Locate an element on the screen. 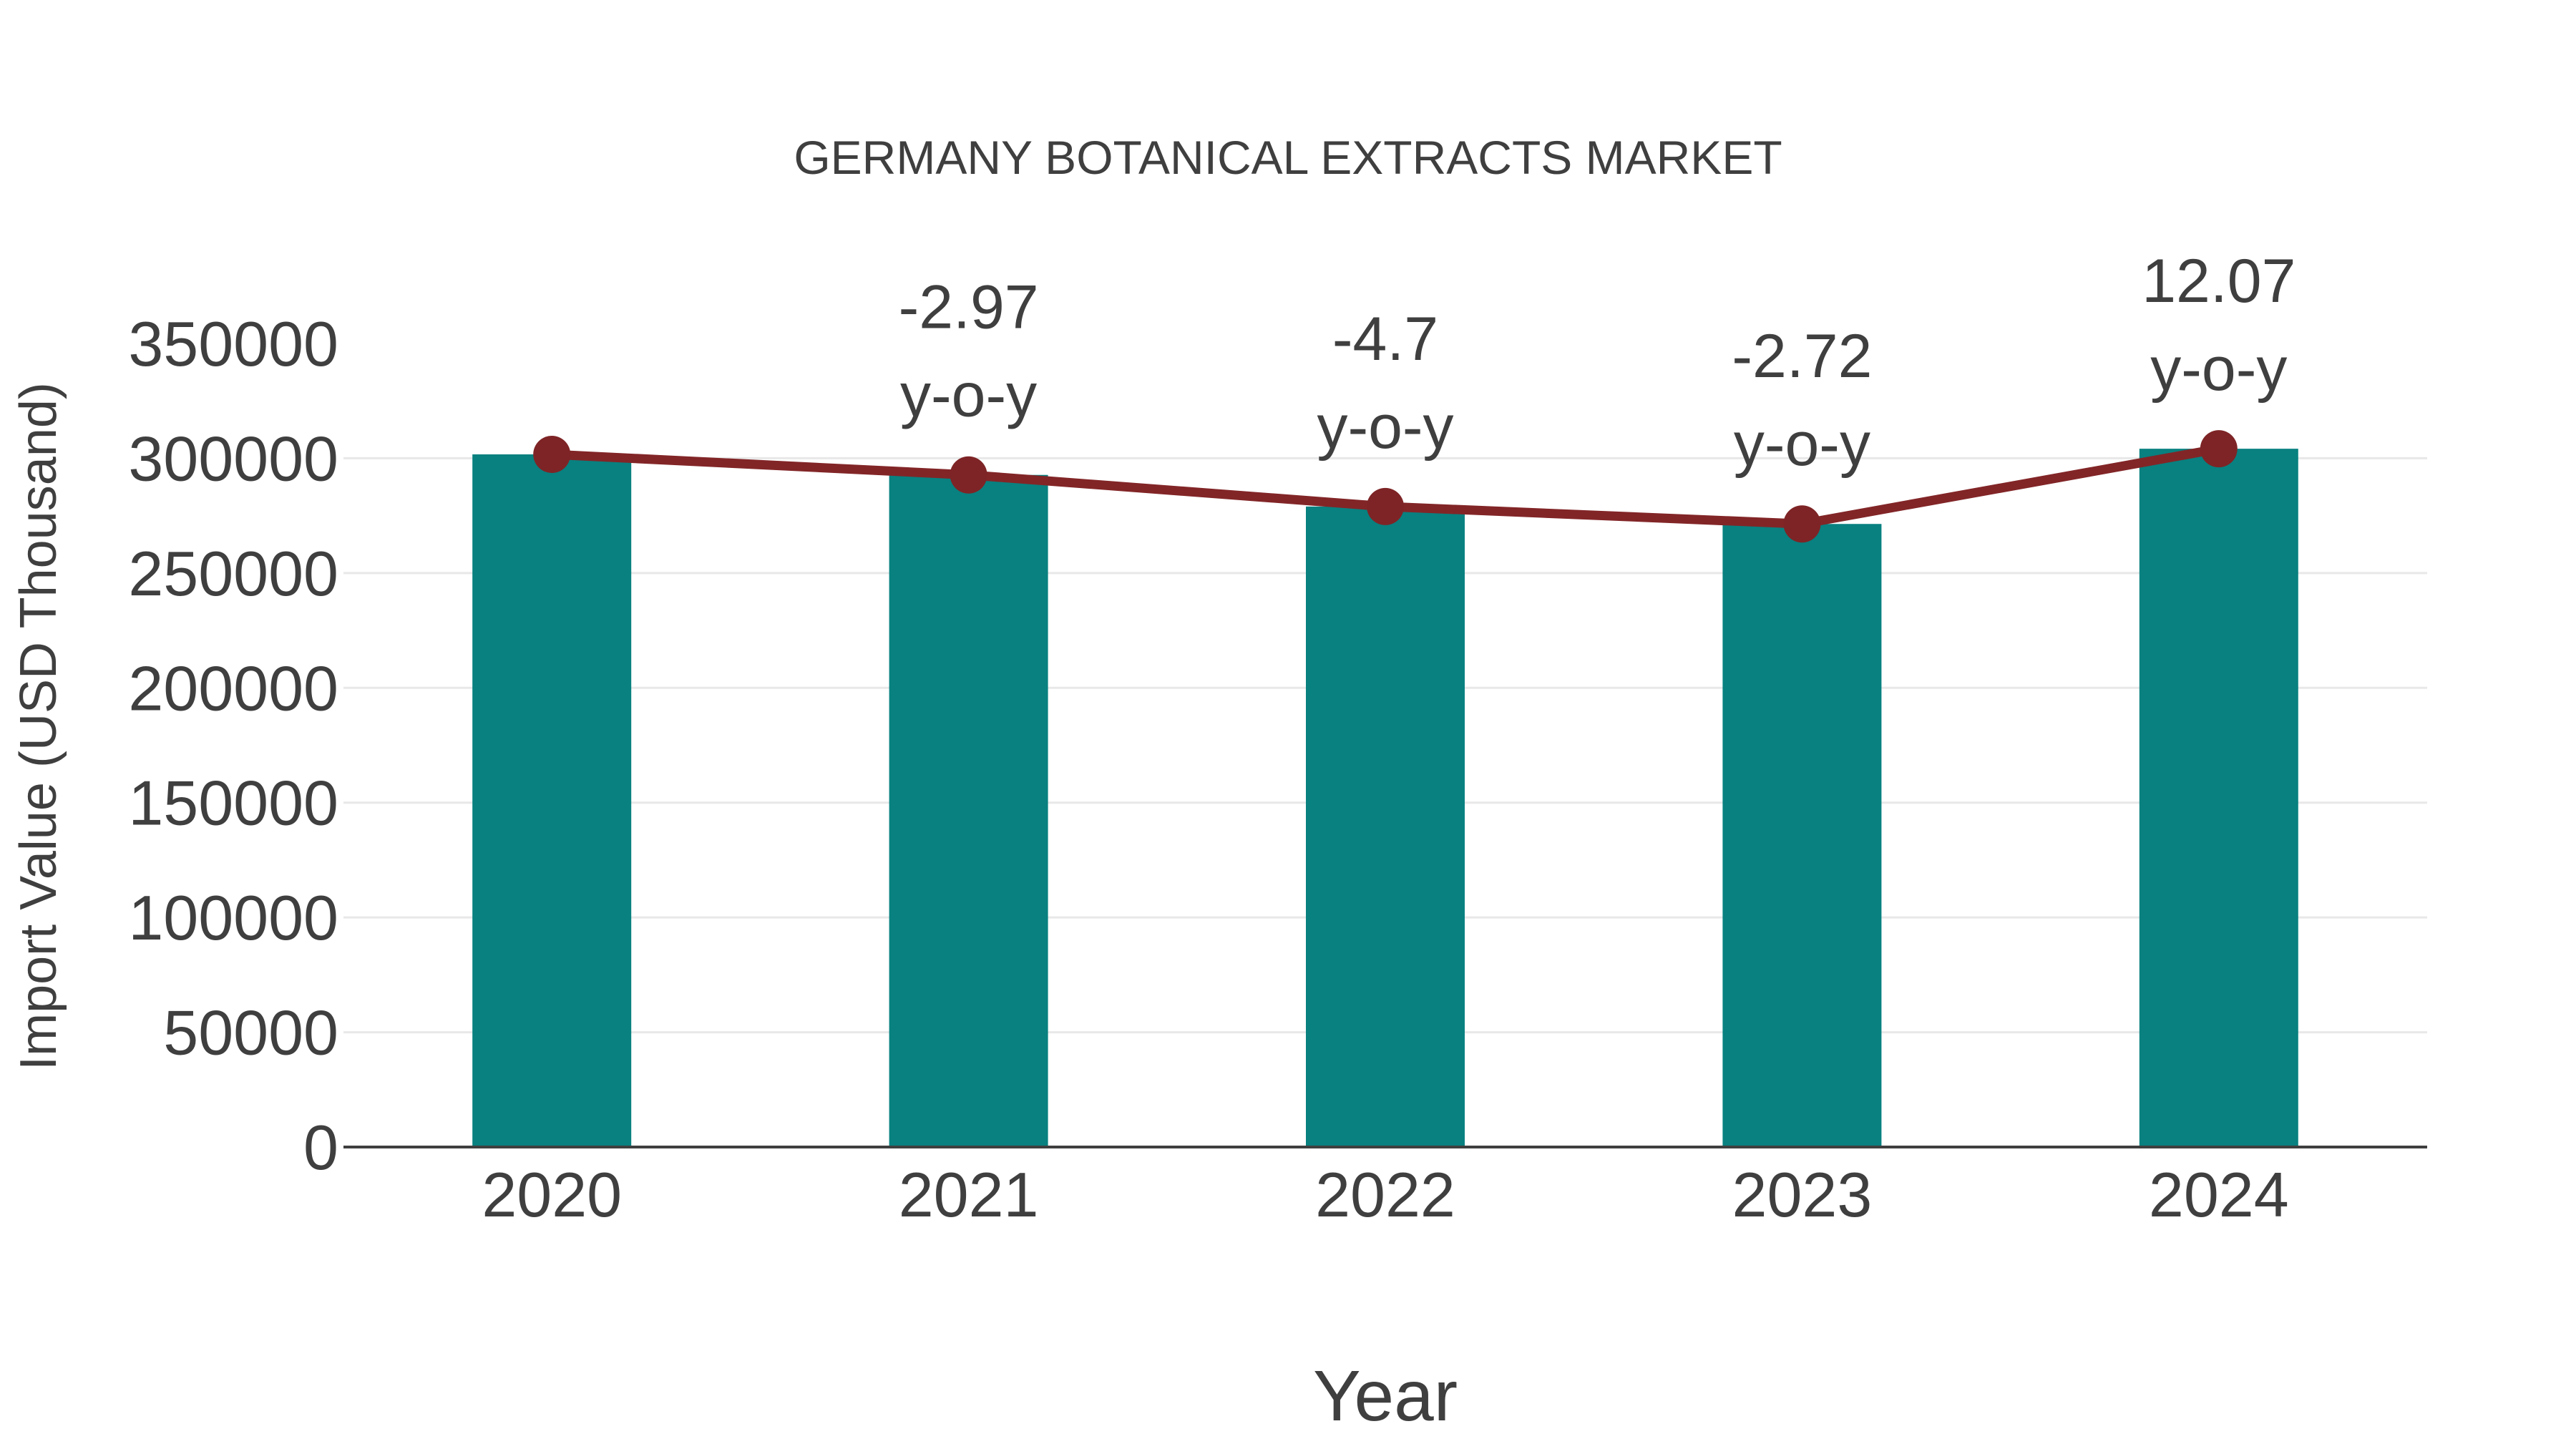  y-tick-label-50000: 50000 is located at coordinates (250, 1032).